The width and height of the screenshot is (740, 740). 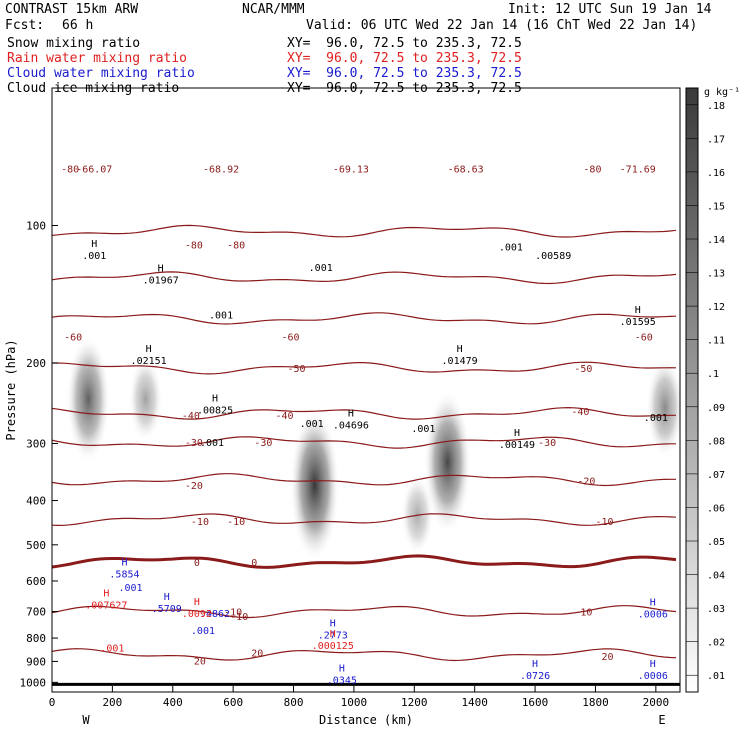 What do you see at coordinates (112, 702) in the screenshot?
I see `x-tick-label: 200` at bounding box center [112, 702].